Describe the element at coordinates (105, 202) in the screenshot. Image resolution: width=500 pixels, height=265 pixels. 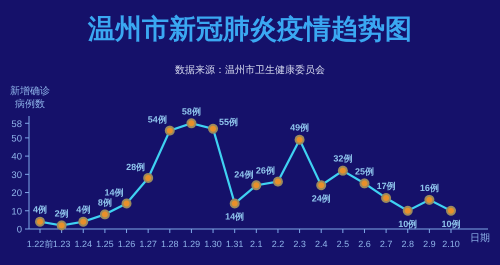
I see `data-label: 8例` at that location.